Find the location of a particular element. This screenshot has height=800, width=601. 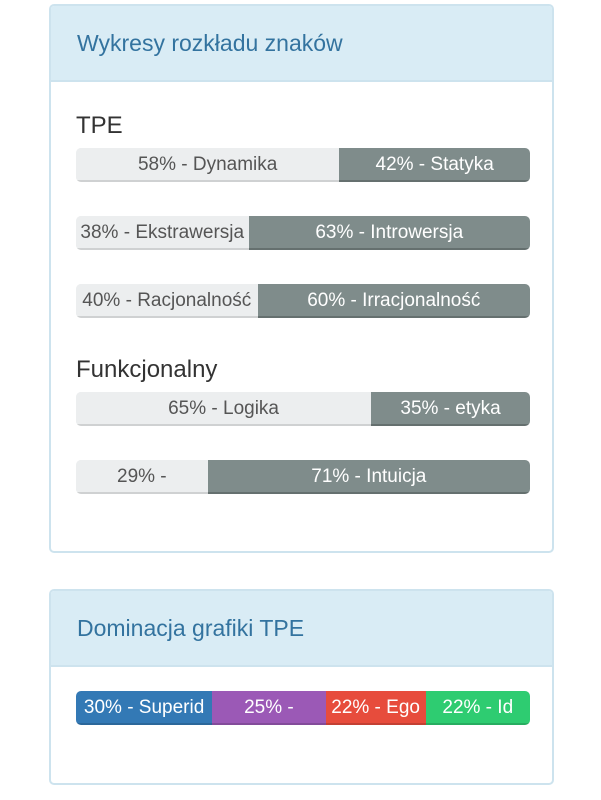

bar-logika-etyka: 65% - Logika 35% - etyka is located at coordinates (303, 409).